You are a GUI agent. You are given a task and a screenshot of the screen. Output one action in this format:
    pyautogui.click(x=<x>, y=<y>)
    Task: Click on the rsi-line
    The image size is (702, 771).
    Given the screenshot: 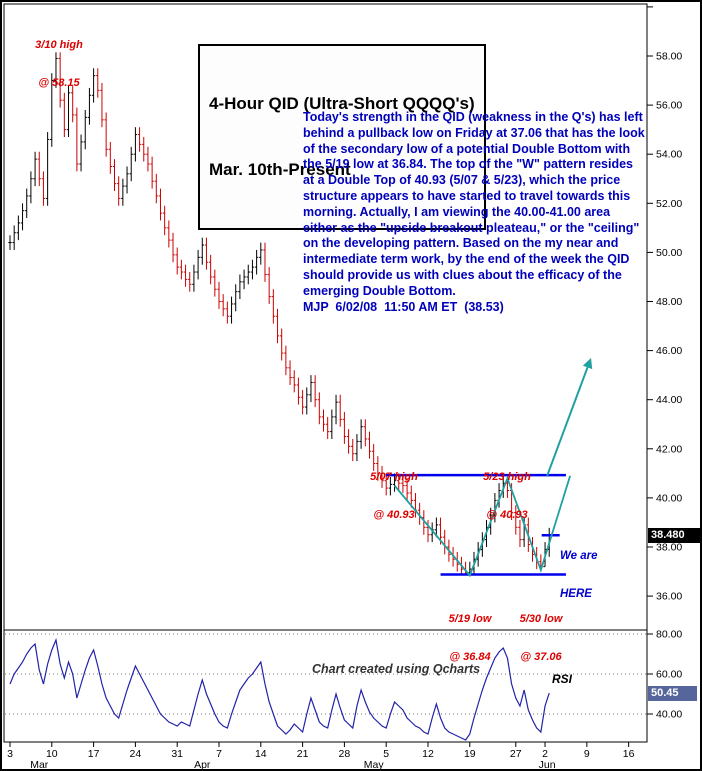 What is the action you would take?
    pyautogui.click(x=279, y=689)
    